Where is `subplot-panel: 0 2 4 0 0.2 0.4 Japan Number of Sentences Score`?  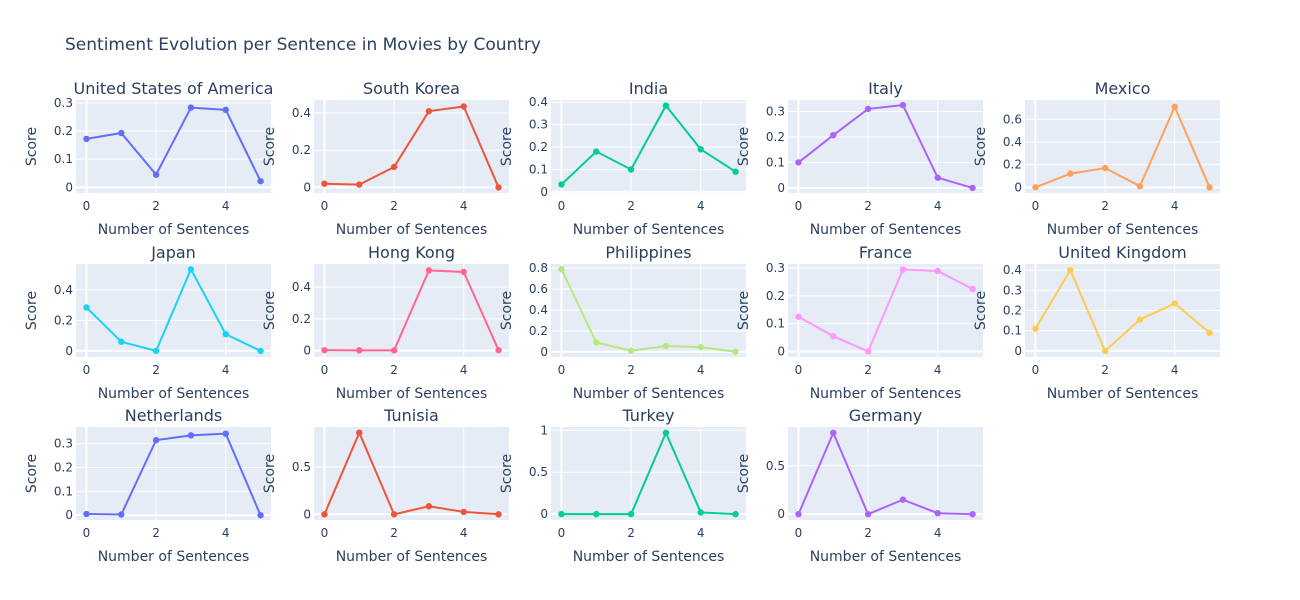 subplot-panel: 0 2 4 0 0.2 0.4 Japan Number of Sentences Score is located at coordinates (147, 322).